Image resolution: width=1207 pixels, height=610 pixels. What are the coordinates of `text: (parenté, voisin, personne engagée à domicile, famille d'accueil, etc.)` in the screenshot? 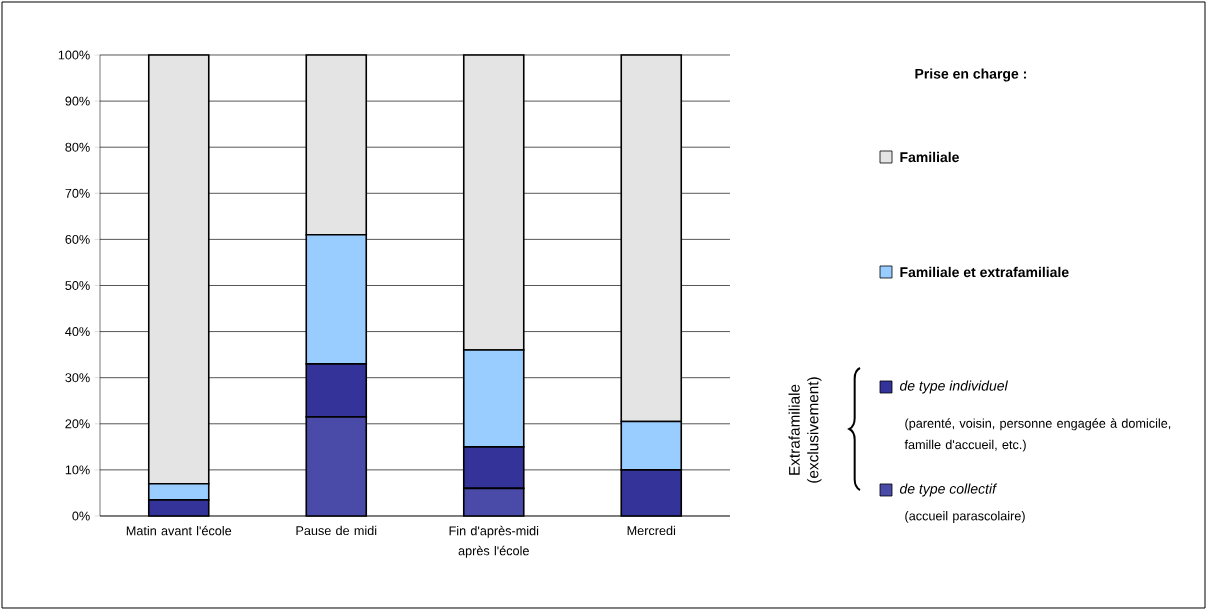 It's located at (1037, 435).